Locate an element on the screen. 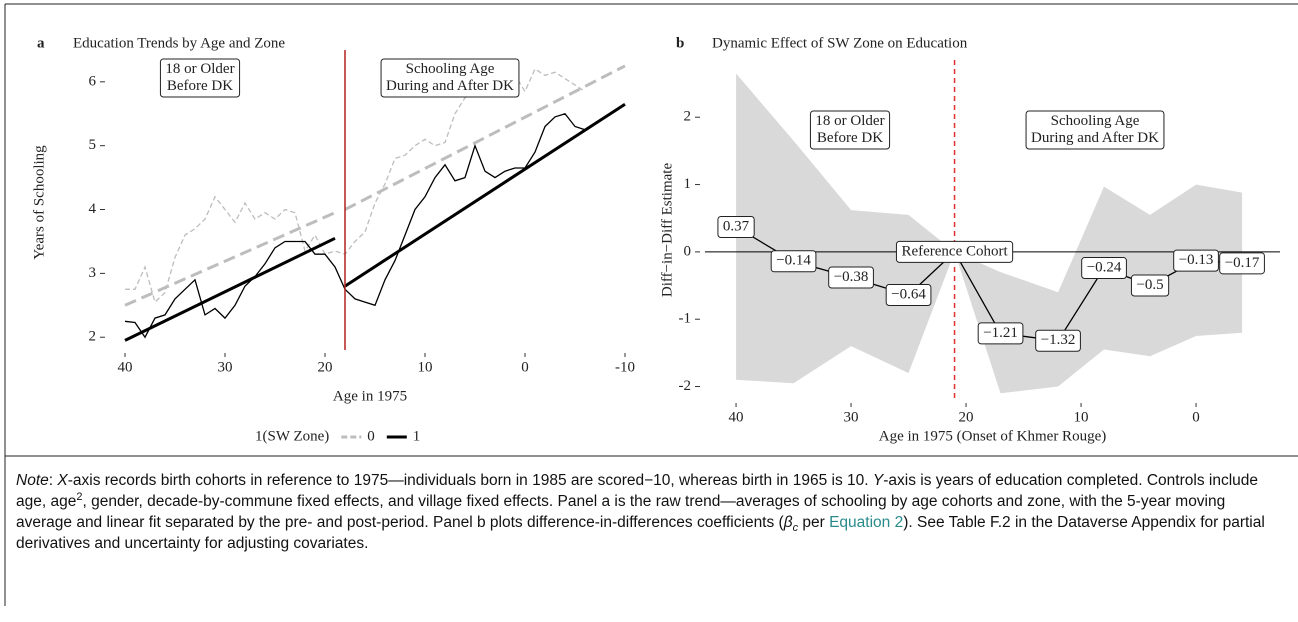 The height and width of the screenshot is (622, 1298). y-tick-label: -2 is located at coordinates (685, 386).